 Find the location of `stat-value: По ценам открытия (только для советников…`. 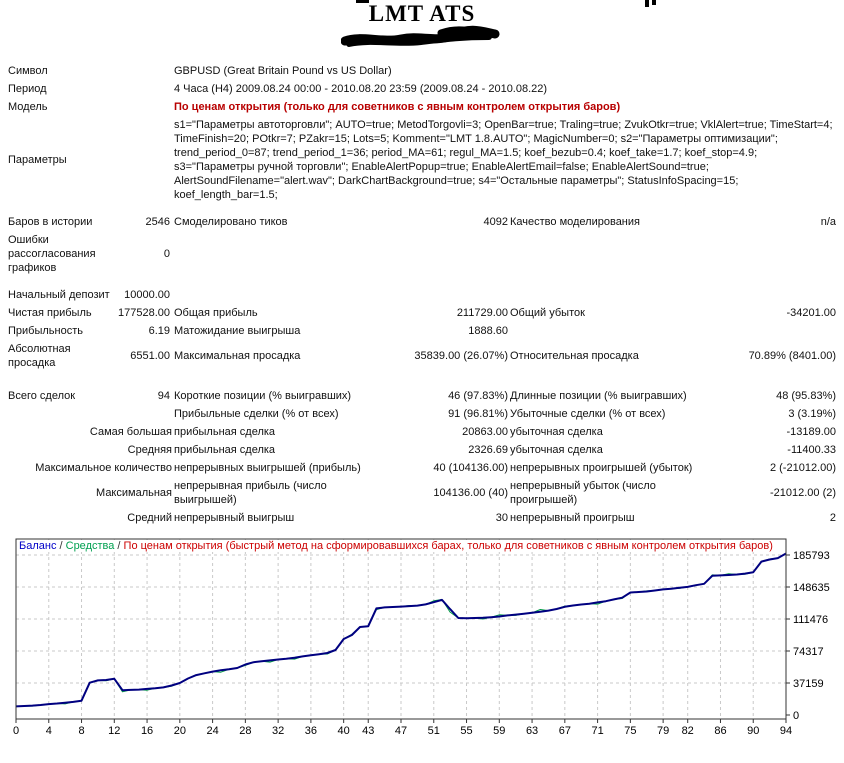

stat-value: По ценам открытия (только для советников… is located at coordinates (397, 107).